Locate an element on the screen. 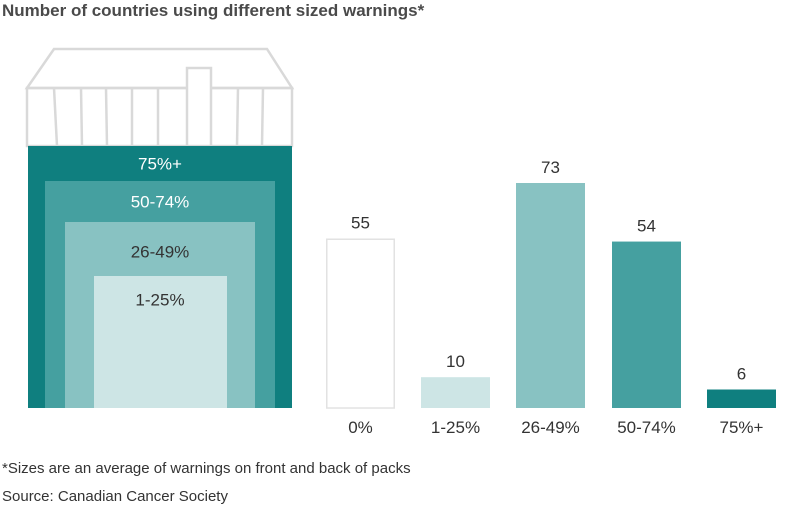  category-label: 75%+ is located at coordinates (742, 427).